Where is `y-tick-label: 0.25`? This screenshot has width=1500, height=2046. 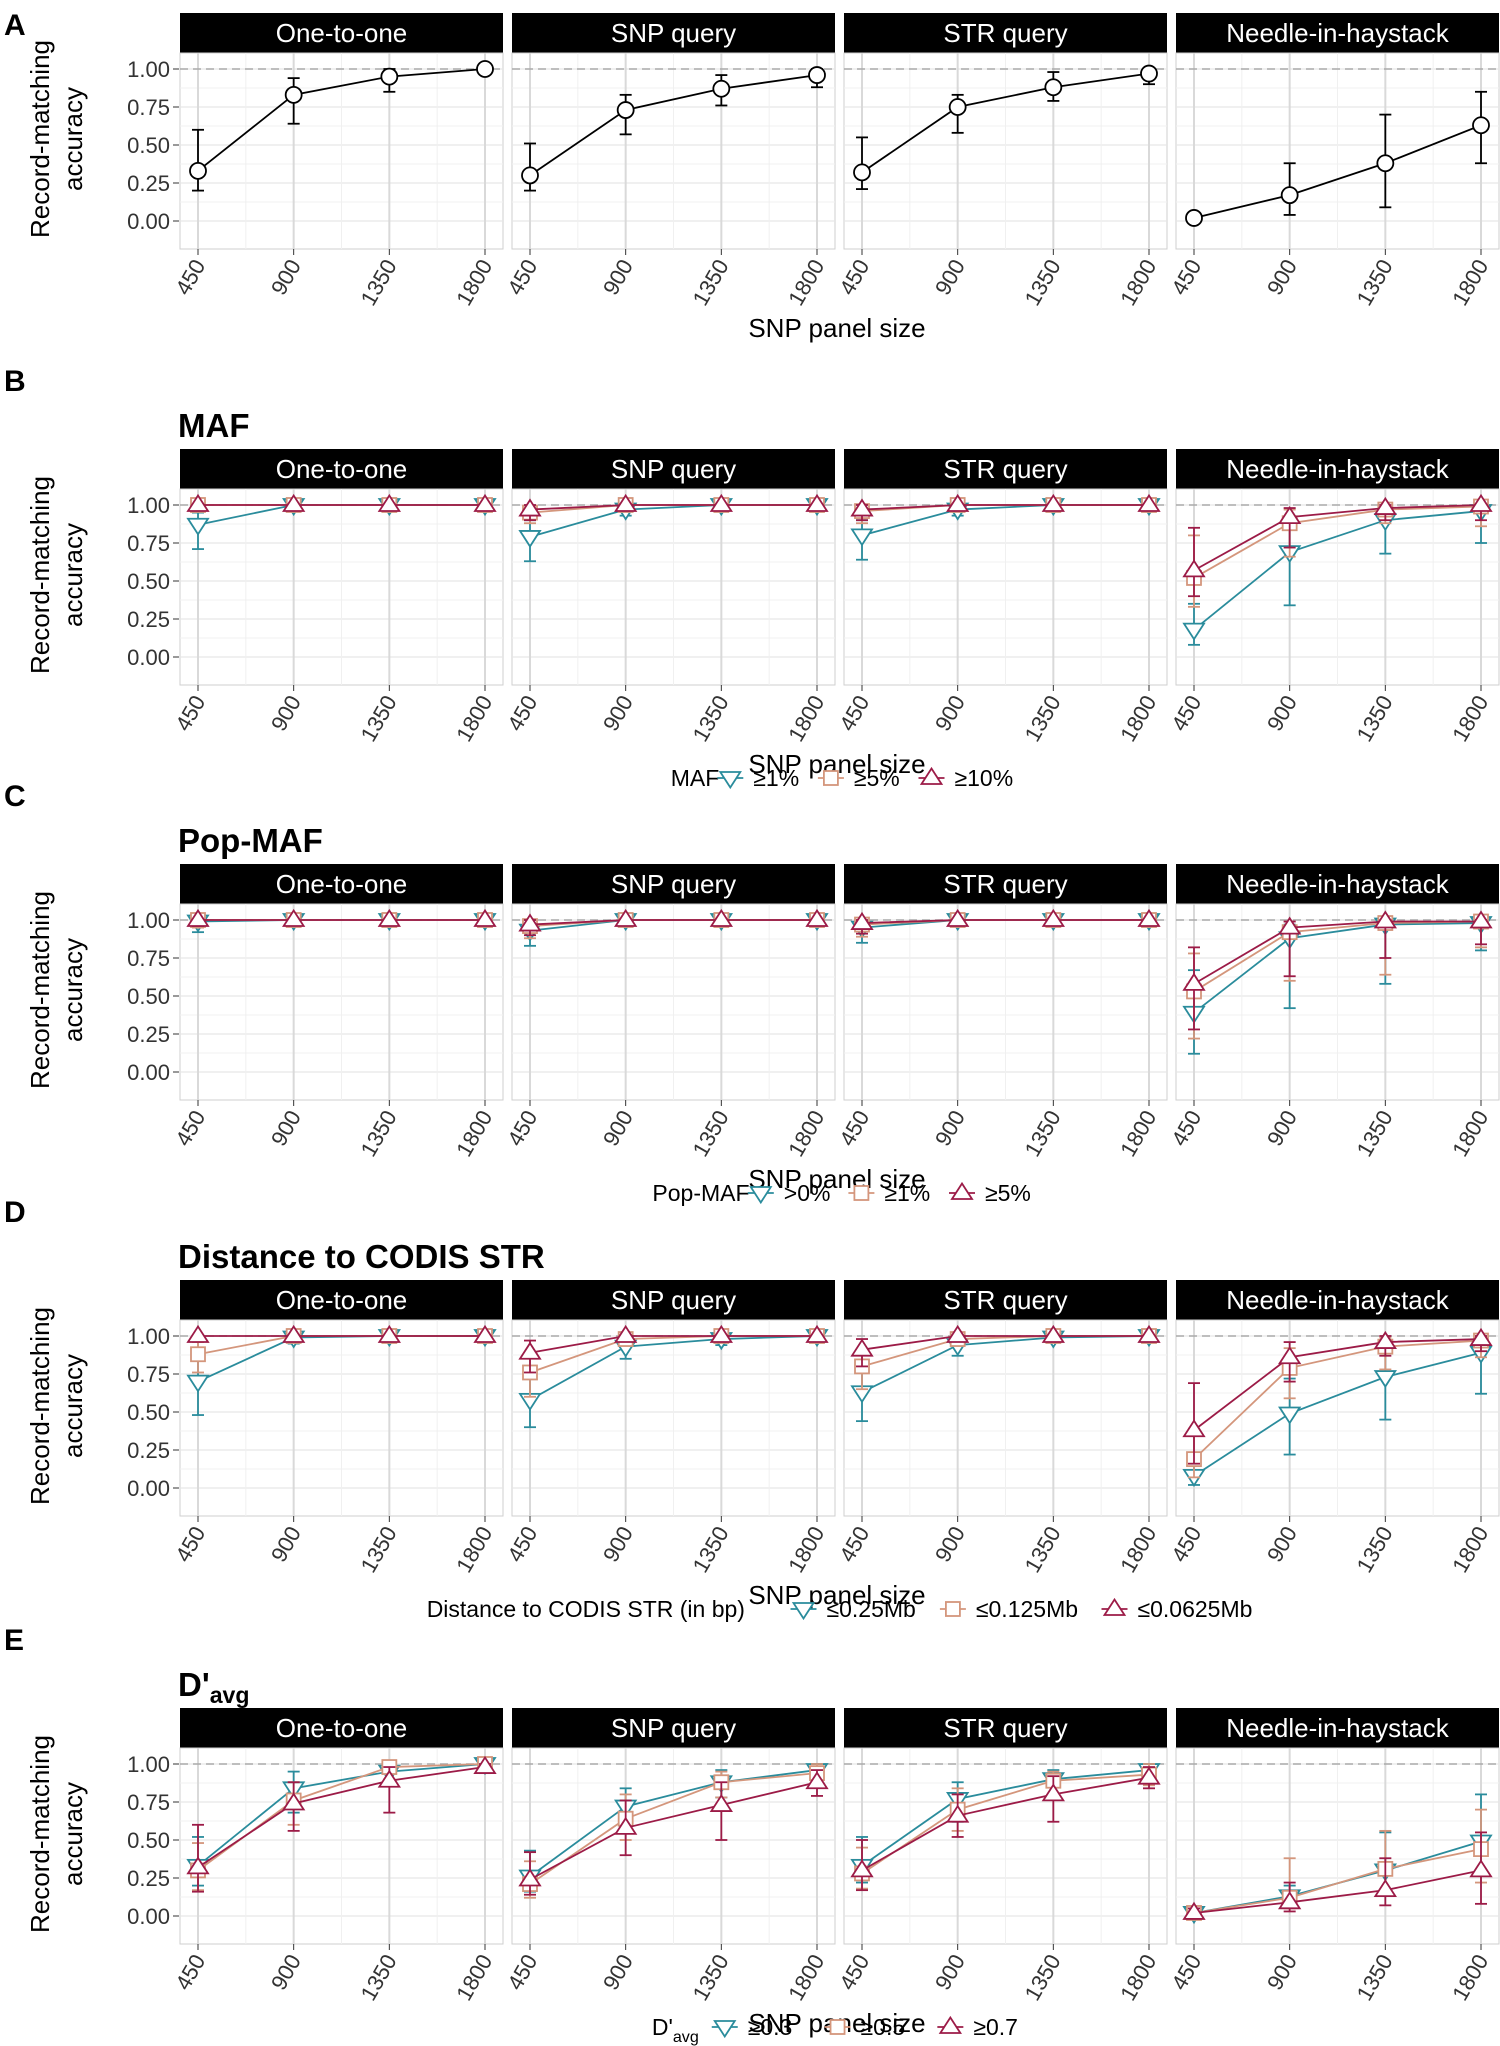 y-tick-label: 0.25 is located at coordinates (148, 1034).